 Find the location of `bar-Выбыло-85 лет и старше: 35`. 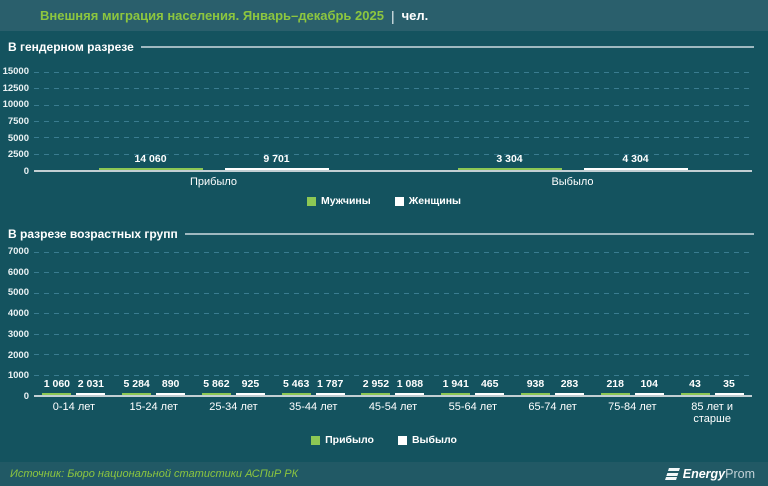

bar-Выбыло-85 лет и старше: 35 is located at coordinates (729, 386).